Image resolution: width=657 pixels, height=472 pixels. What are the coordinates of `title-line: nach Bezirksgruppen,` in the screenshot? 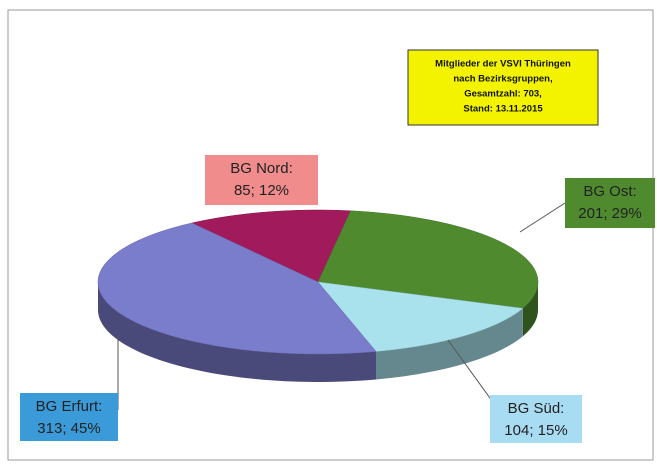 It's located at (502, 79).